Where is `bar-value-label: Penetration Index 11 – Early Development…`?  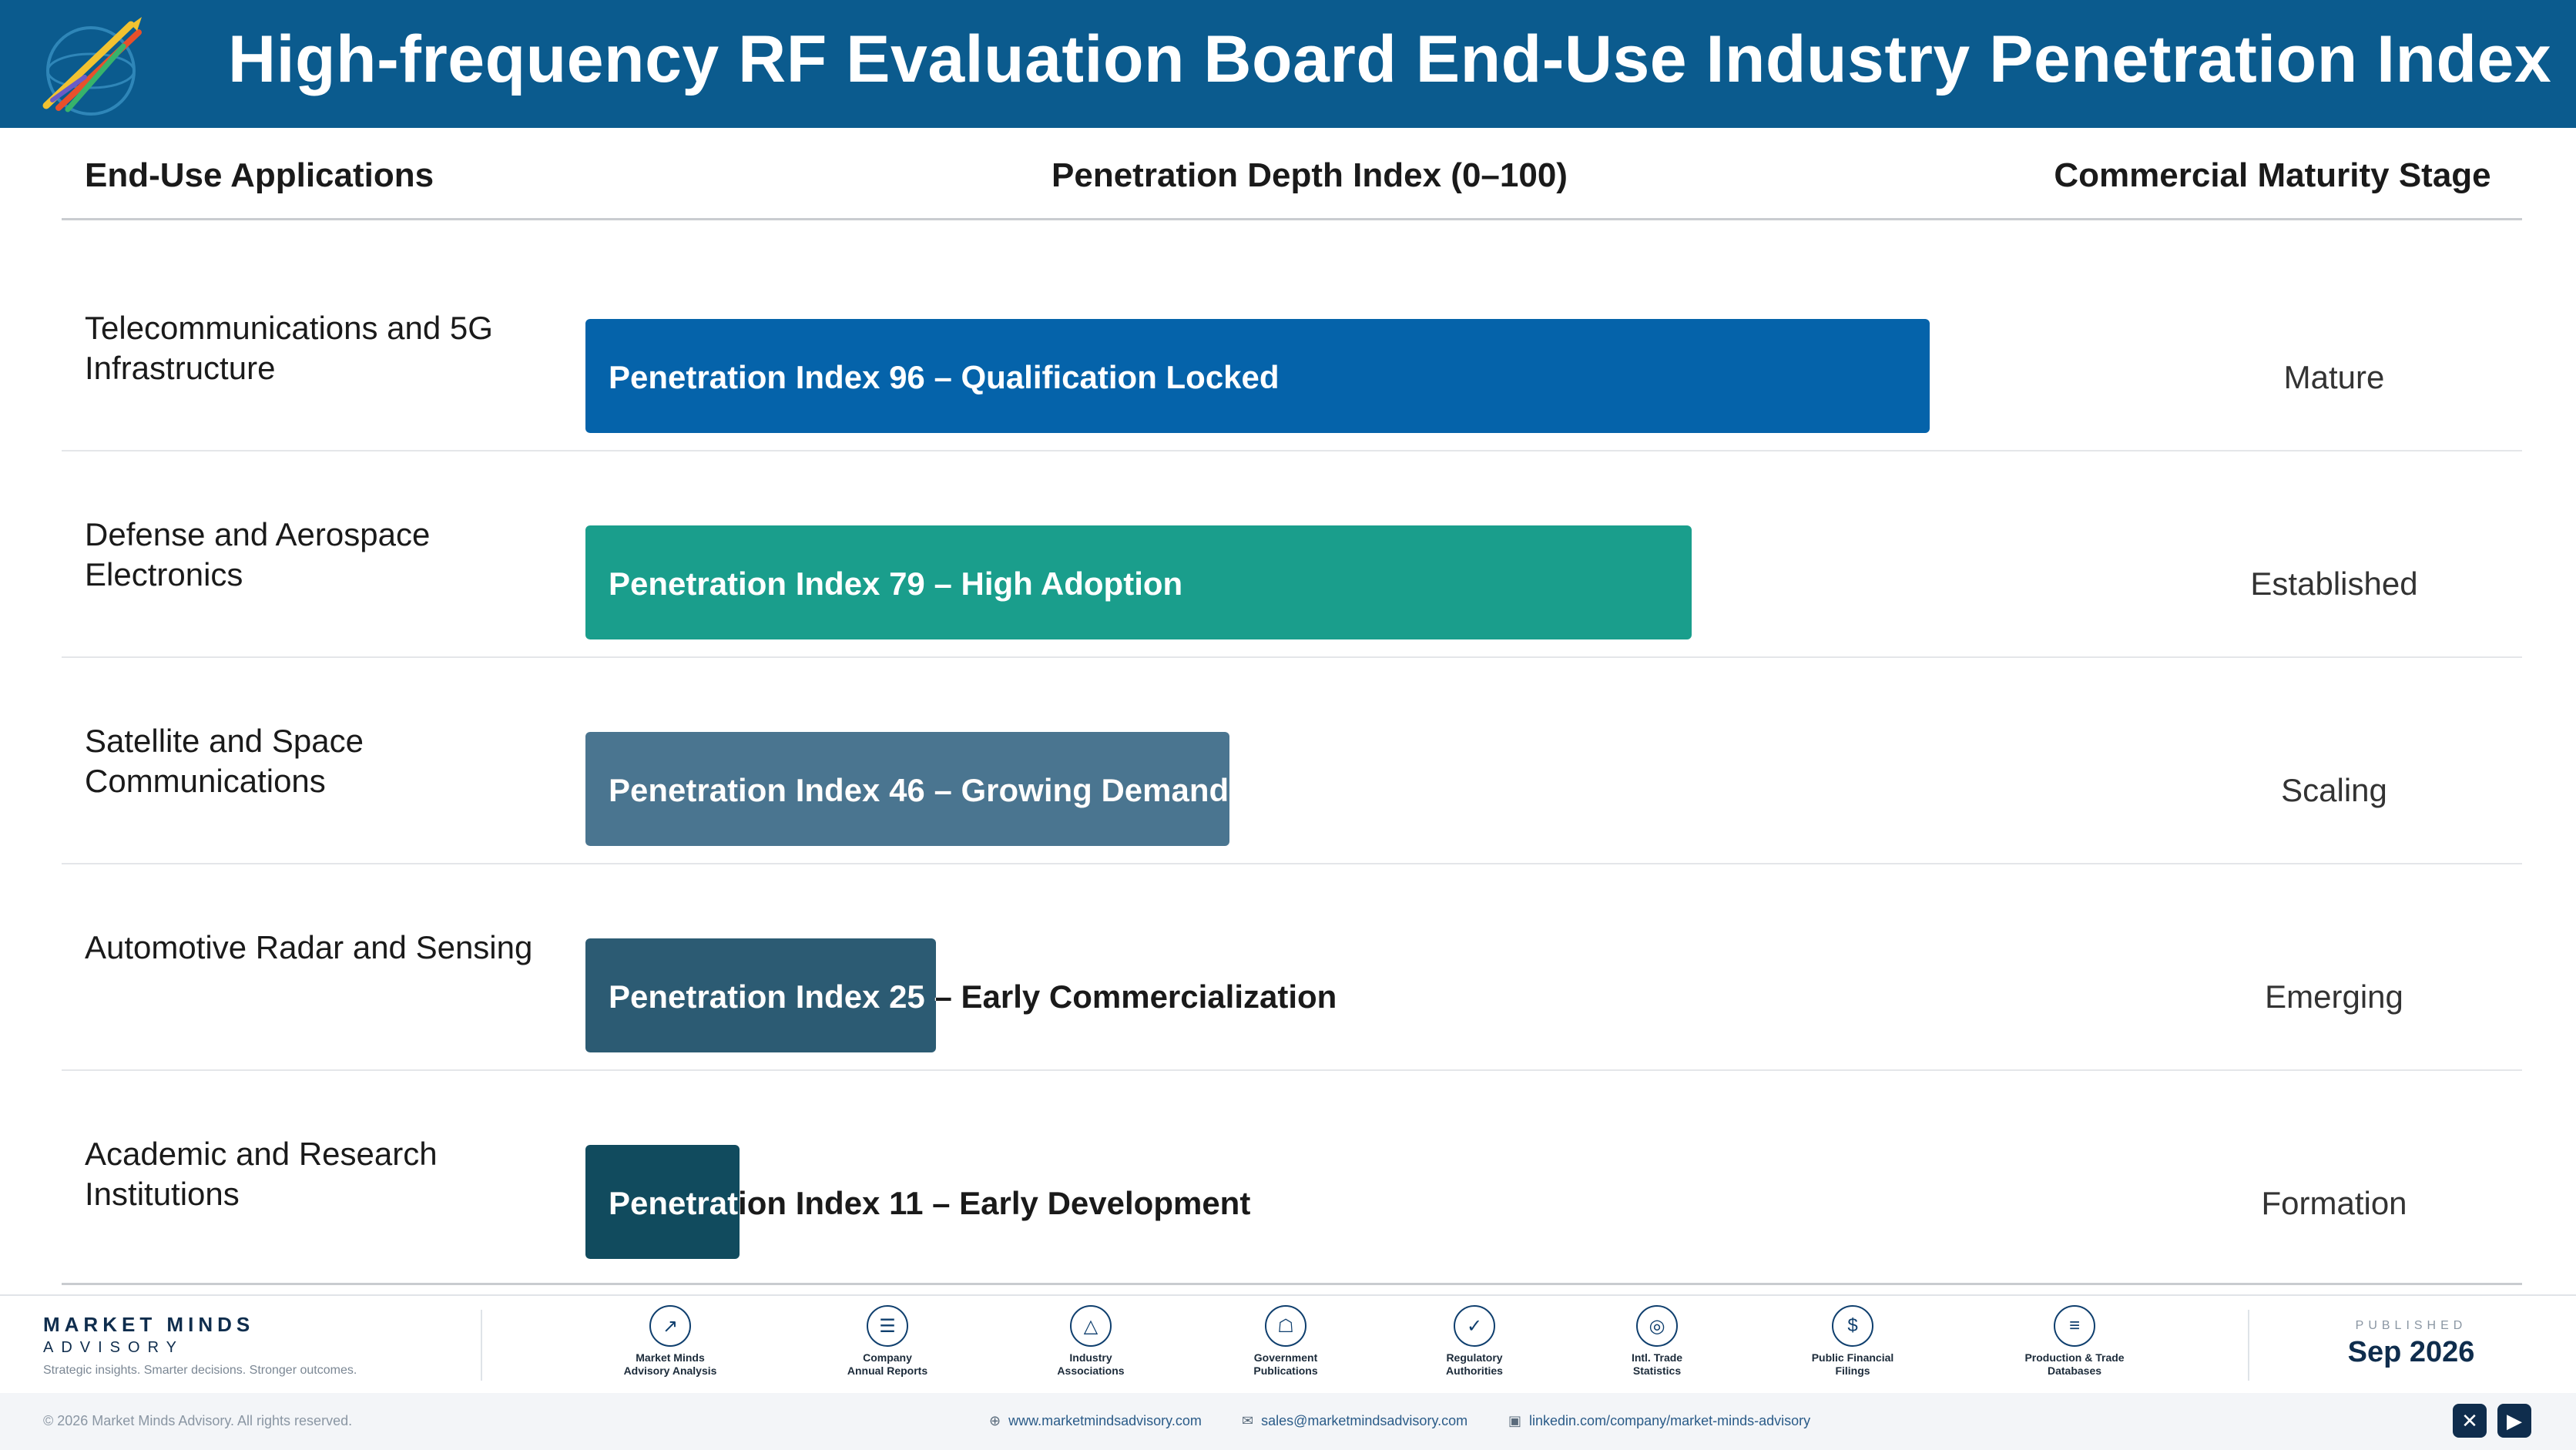 bar-value-label: Penetration Index 11 – Early Development… is located at coordinates (929, 1203).